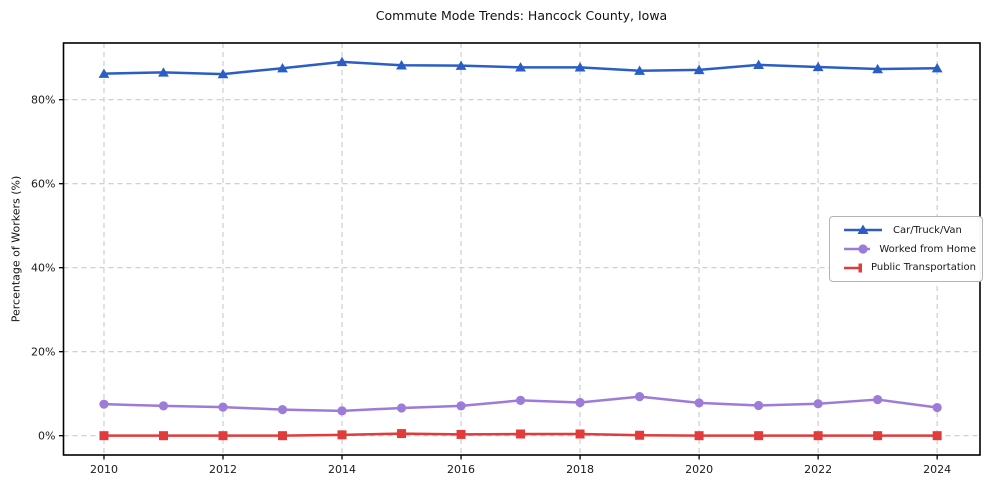 The height and width of the screenshot is (490, 990). What do you see at coordinates (43, 268) in the screenshot?
I see `y-tick-label: 40%` at bounding box center [43, 268].